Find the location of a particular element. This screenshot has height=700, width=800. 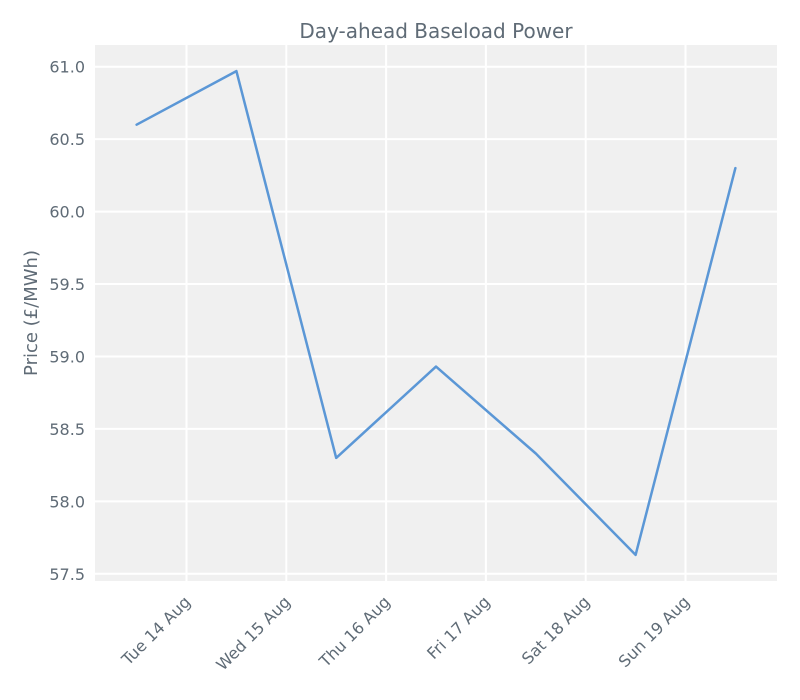

x-tick-label: Sun 19 Aug is located at coordinates (654, 631).